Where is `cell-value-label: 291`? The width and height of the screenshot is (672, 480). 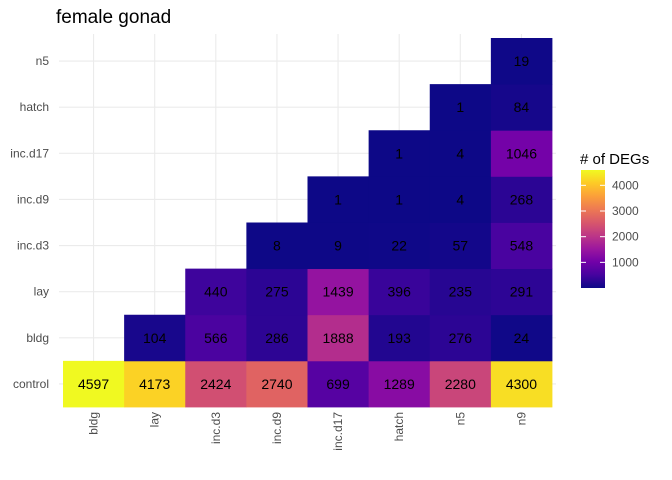
cell-value-label: 291 is located at coordinates (522, 292).